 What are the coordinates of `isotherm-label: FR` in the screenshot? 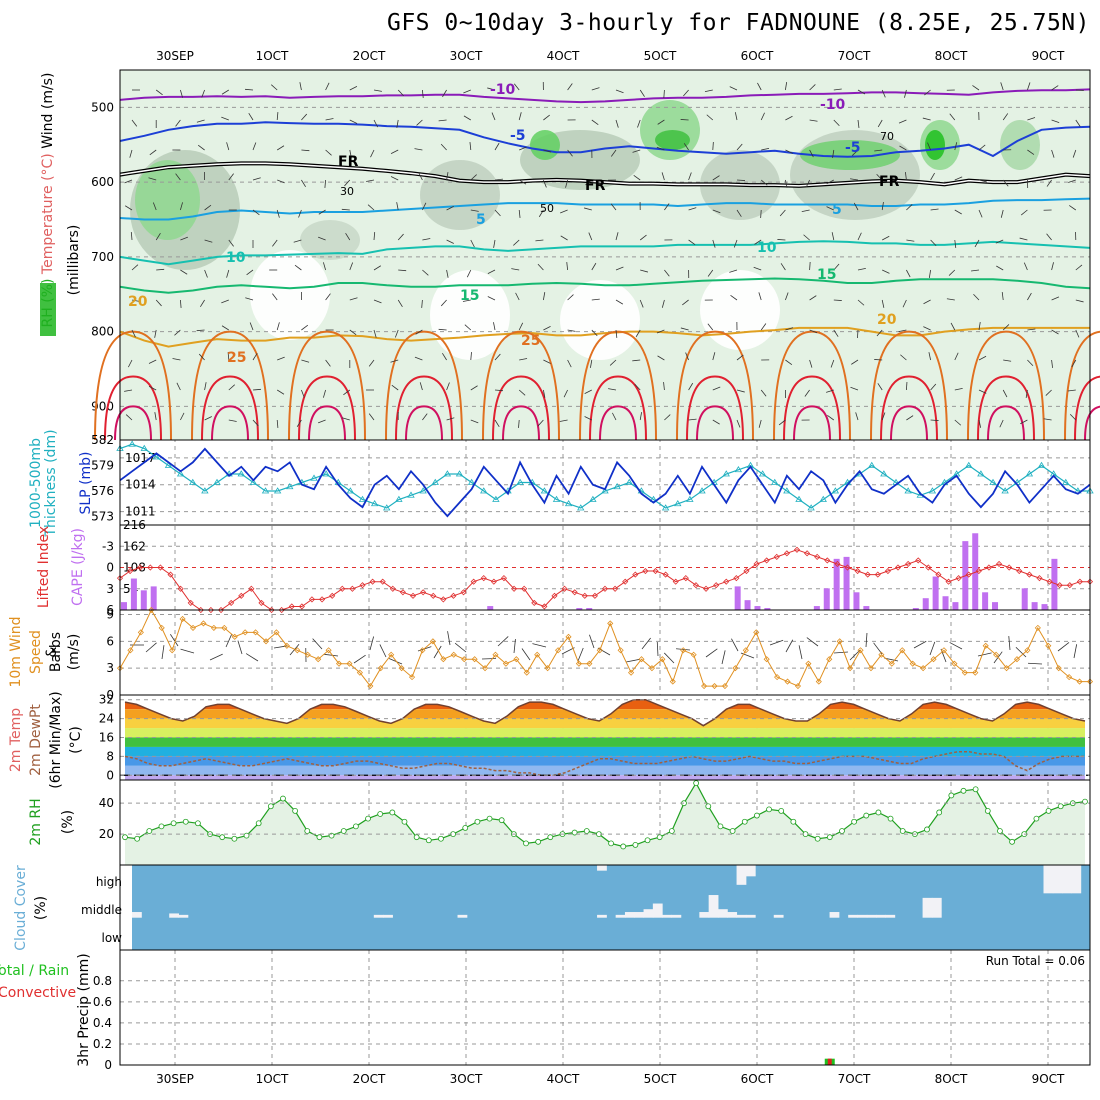 It's located at (595, 186).